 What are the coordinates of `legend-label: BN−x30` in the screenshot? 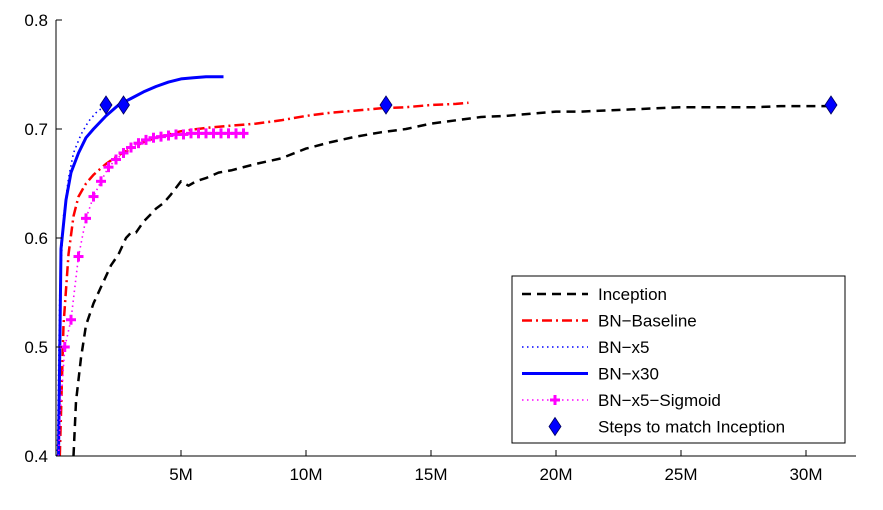 It's located at (628, 374).